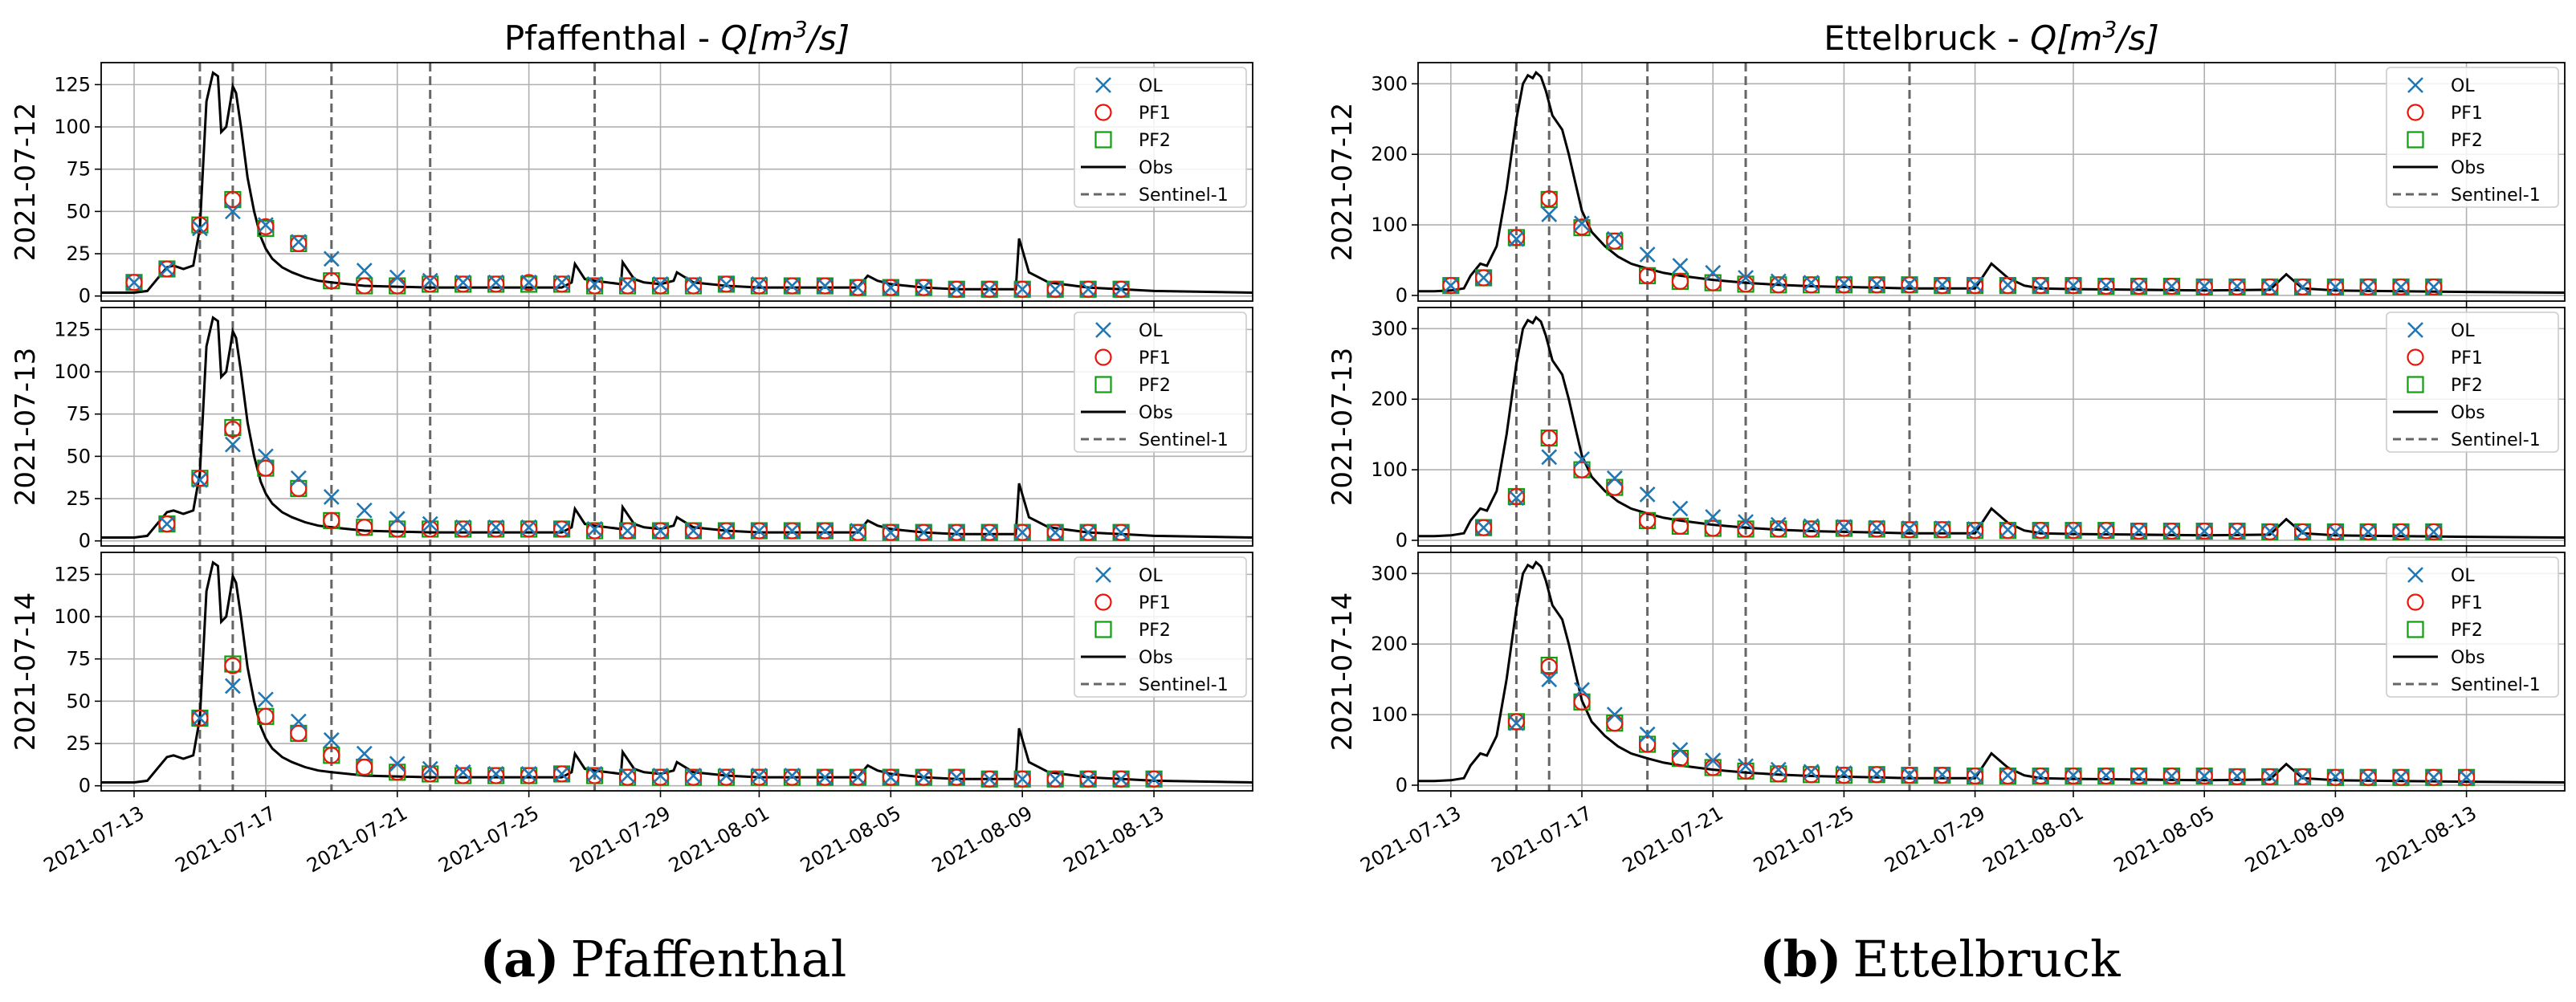 This screenshot has height=1002, width=2576. What do you see at coordinates (1160, 137) in the screenshot?
I see `legend-box` at bounding box center [1160, 137].